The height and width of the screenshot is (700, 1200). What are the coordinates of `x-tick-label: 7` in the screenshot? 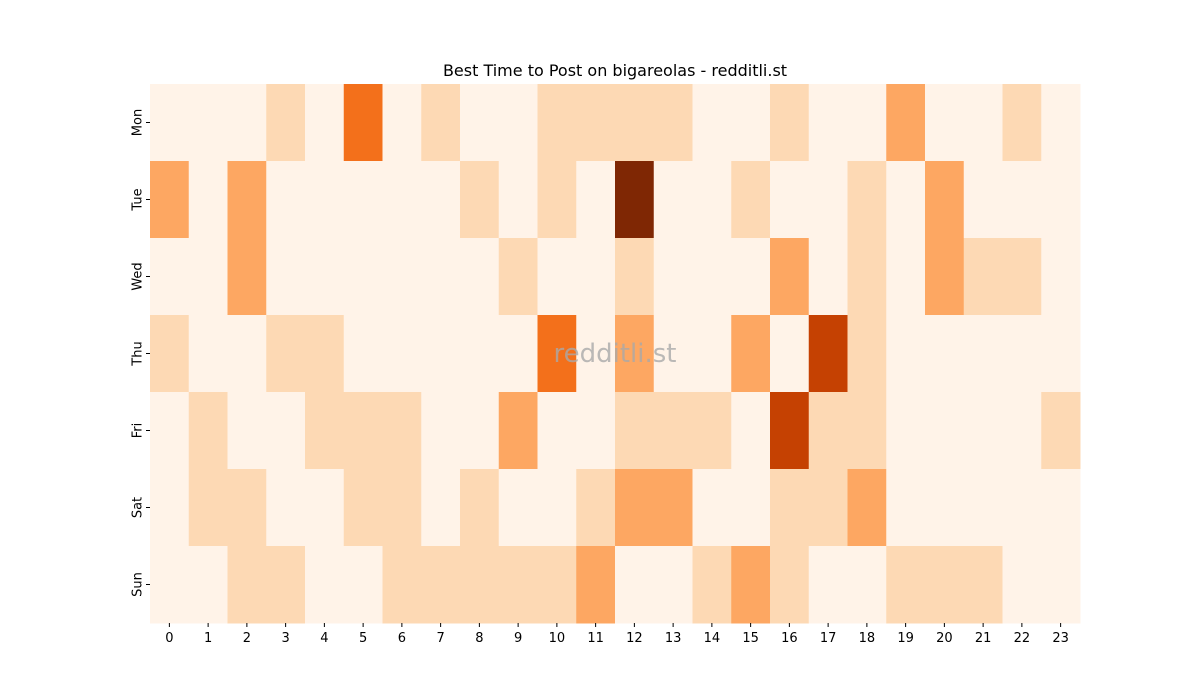 It's located at (440, 638).